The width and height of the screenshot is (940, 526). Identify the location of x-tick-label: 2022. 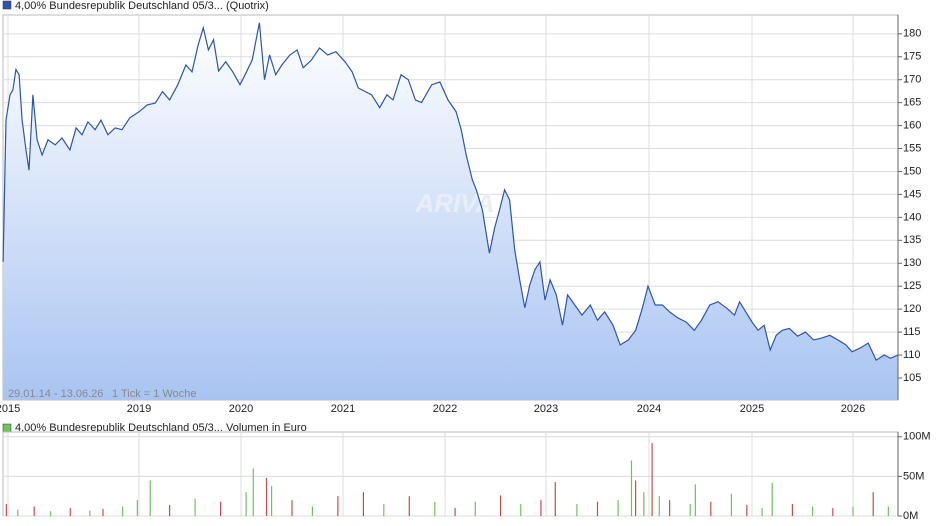
(445, 409).